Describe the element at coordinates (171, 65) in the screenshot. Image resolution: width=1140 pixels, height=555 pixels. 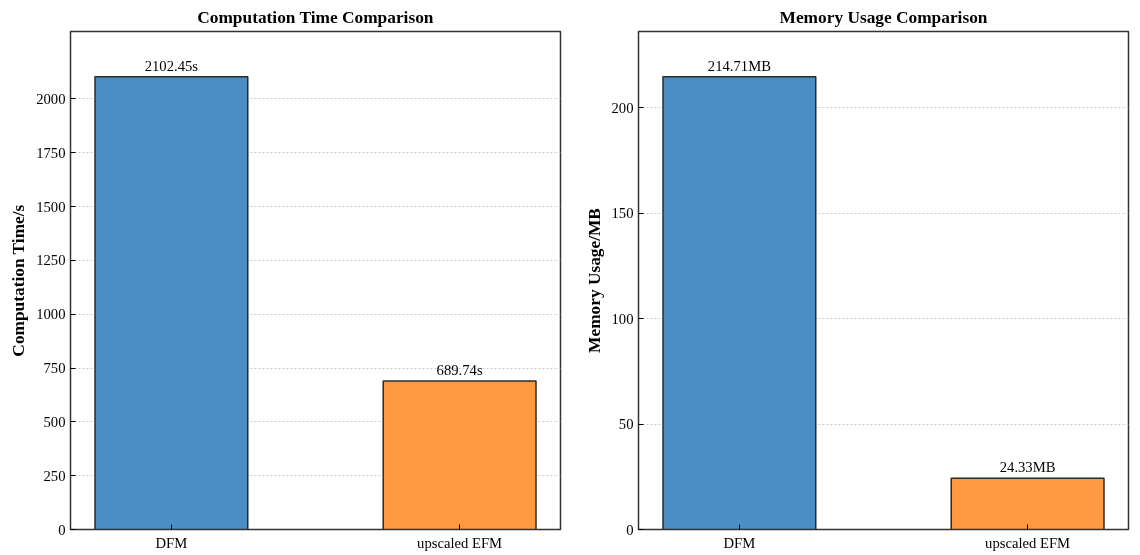
I see `data-label: 2102.45s` at that location.